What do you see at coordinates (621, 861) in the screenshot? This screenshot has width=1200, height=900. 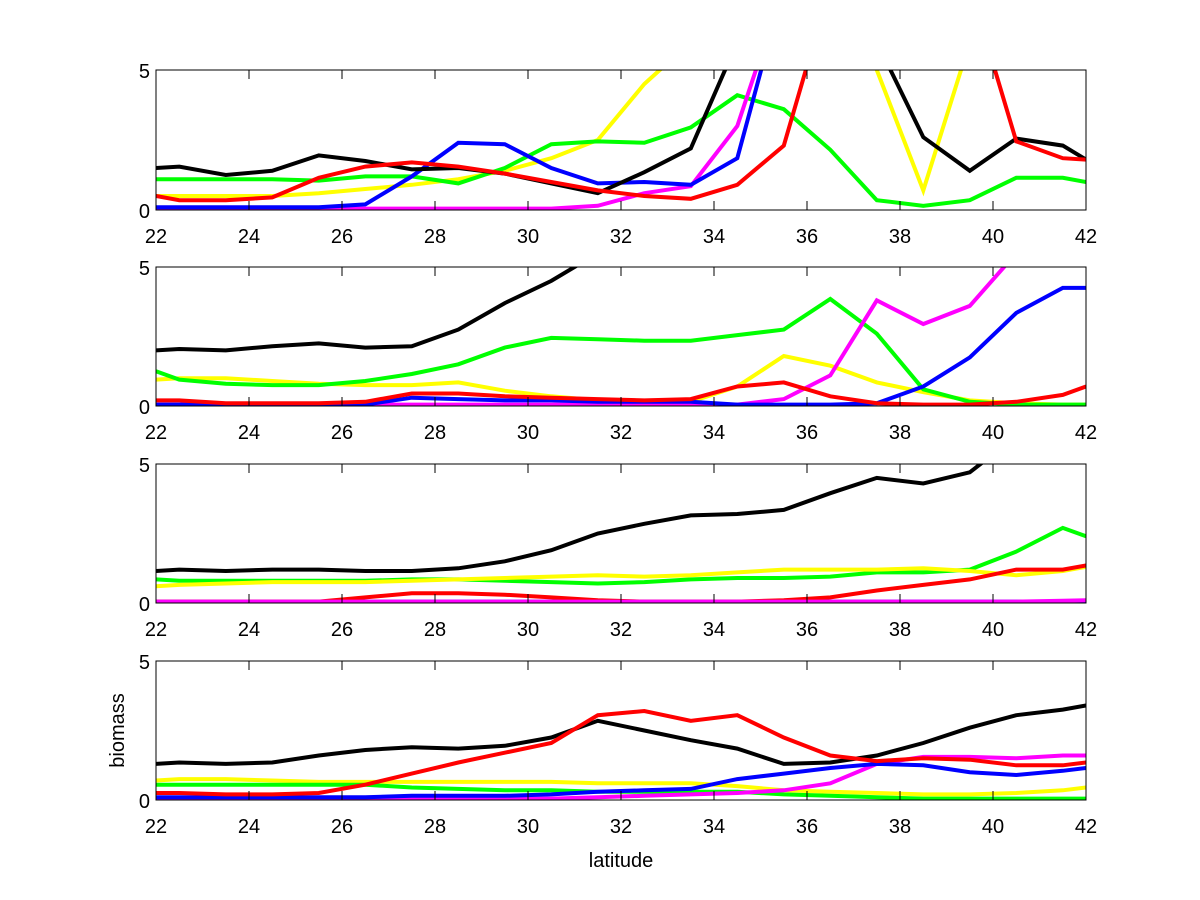 I see `x-axis-label: latitude` at bounding box center [621, 861].